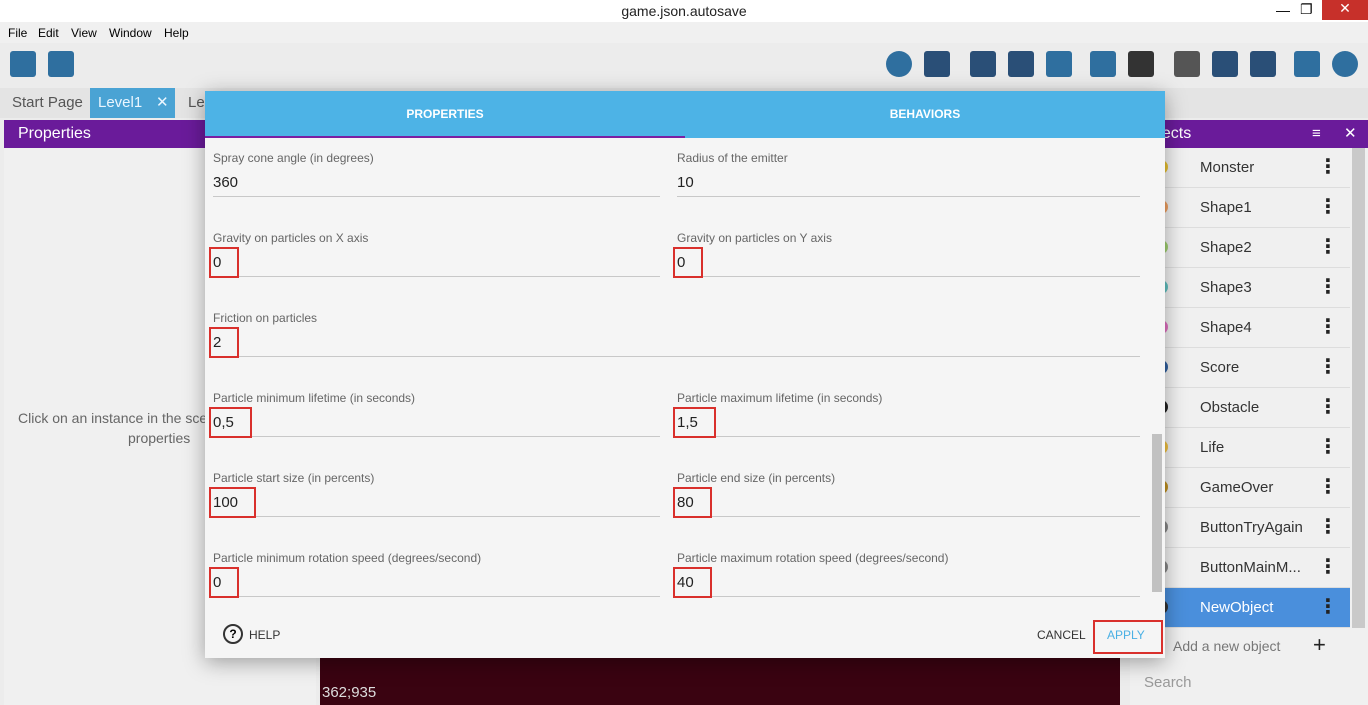 The width and height of the screenshot is (1368, 705). I want to click on filter: ≡, so click(1316, 133).